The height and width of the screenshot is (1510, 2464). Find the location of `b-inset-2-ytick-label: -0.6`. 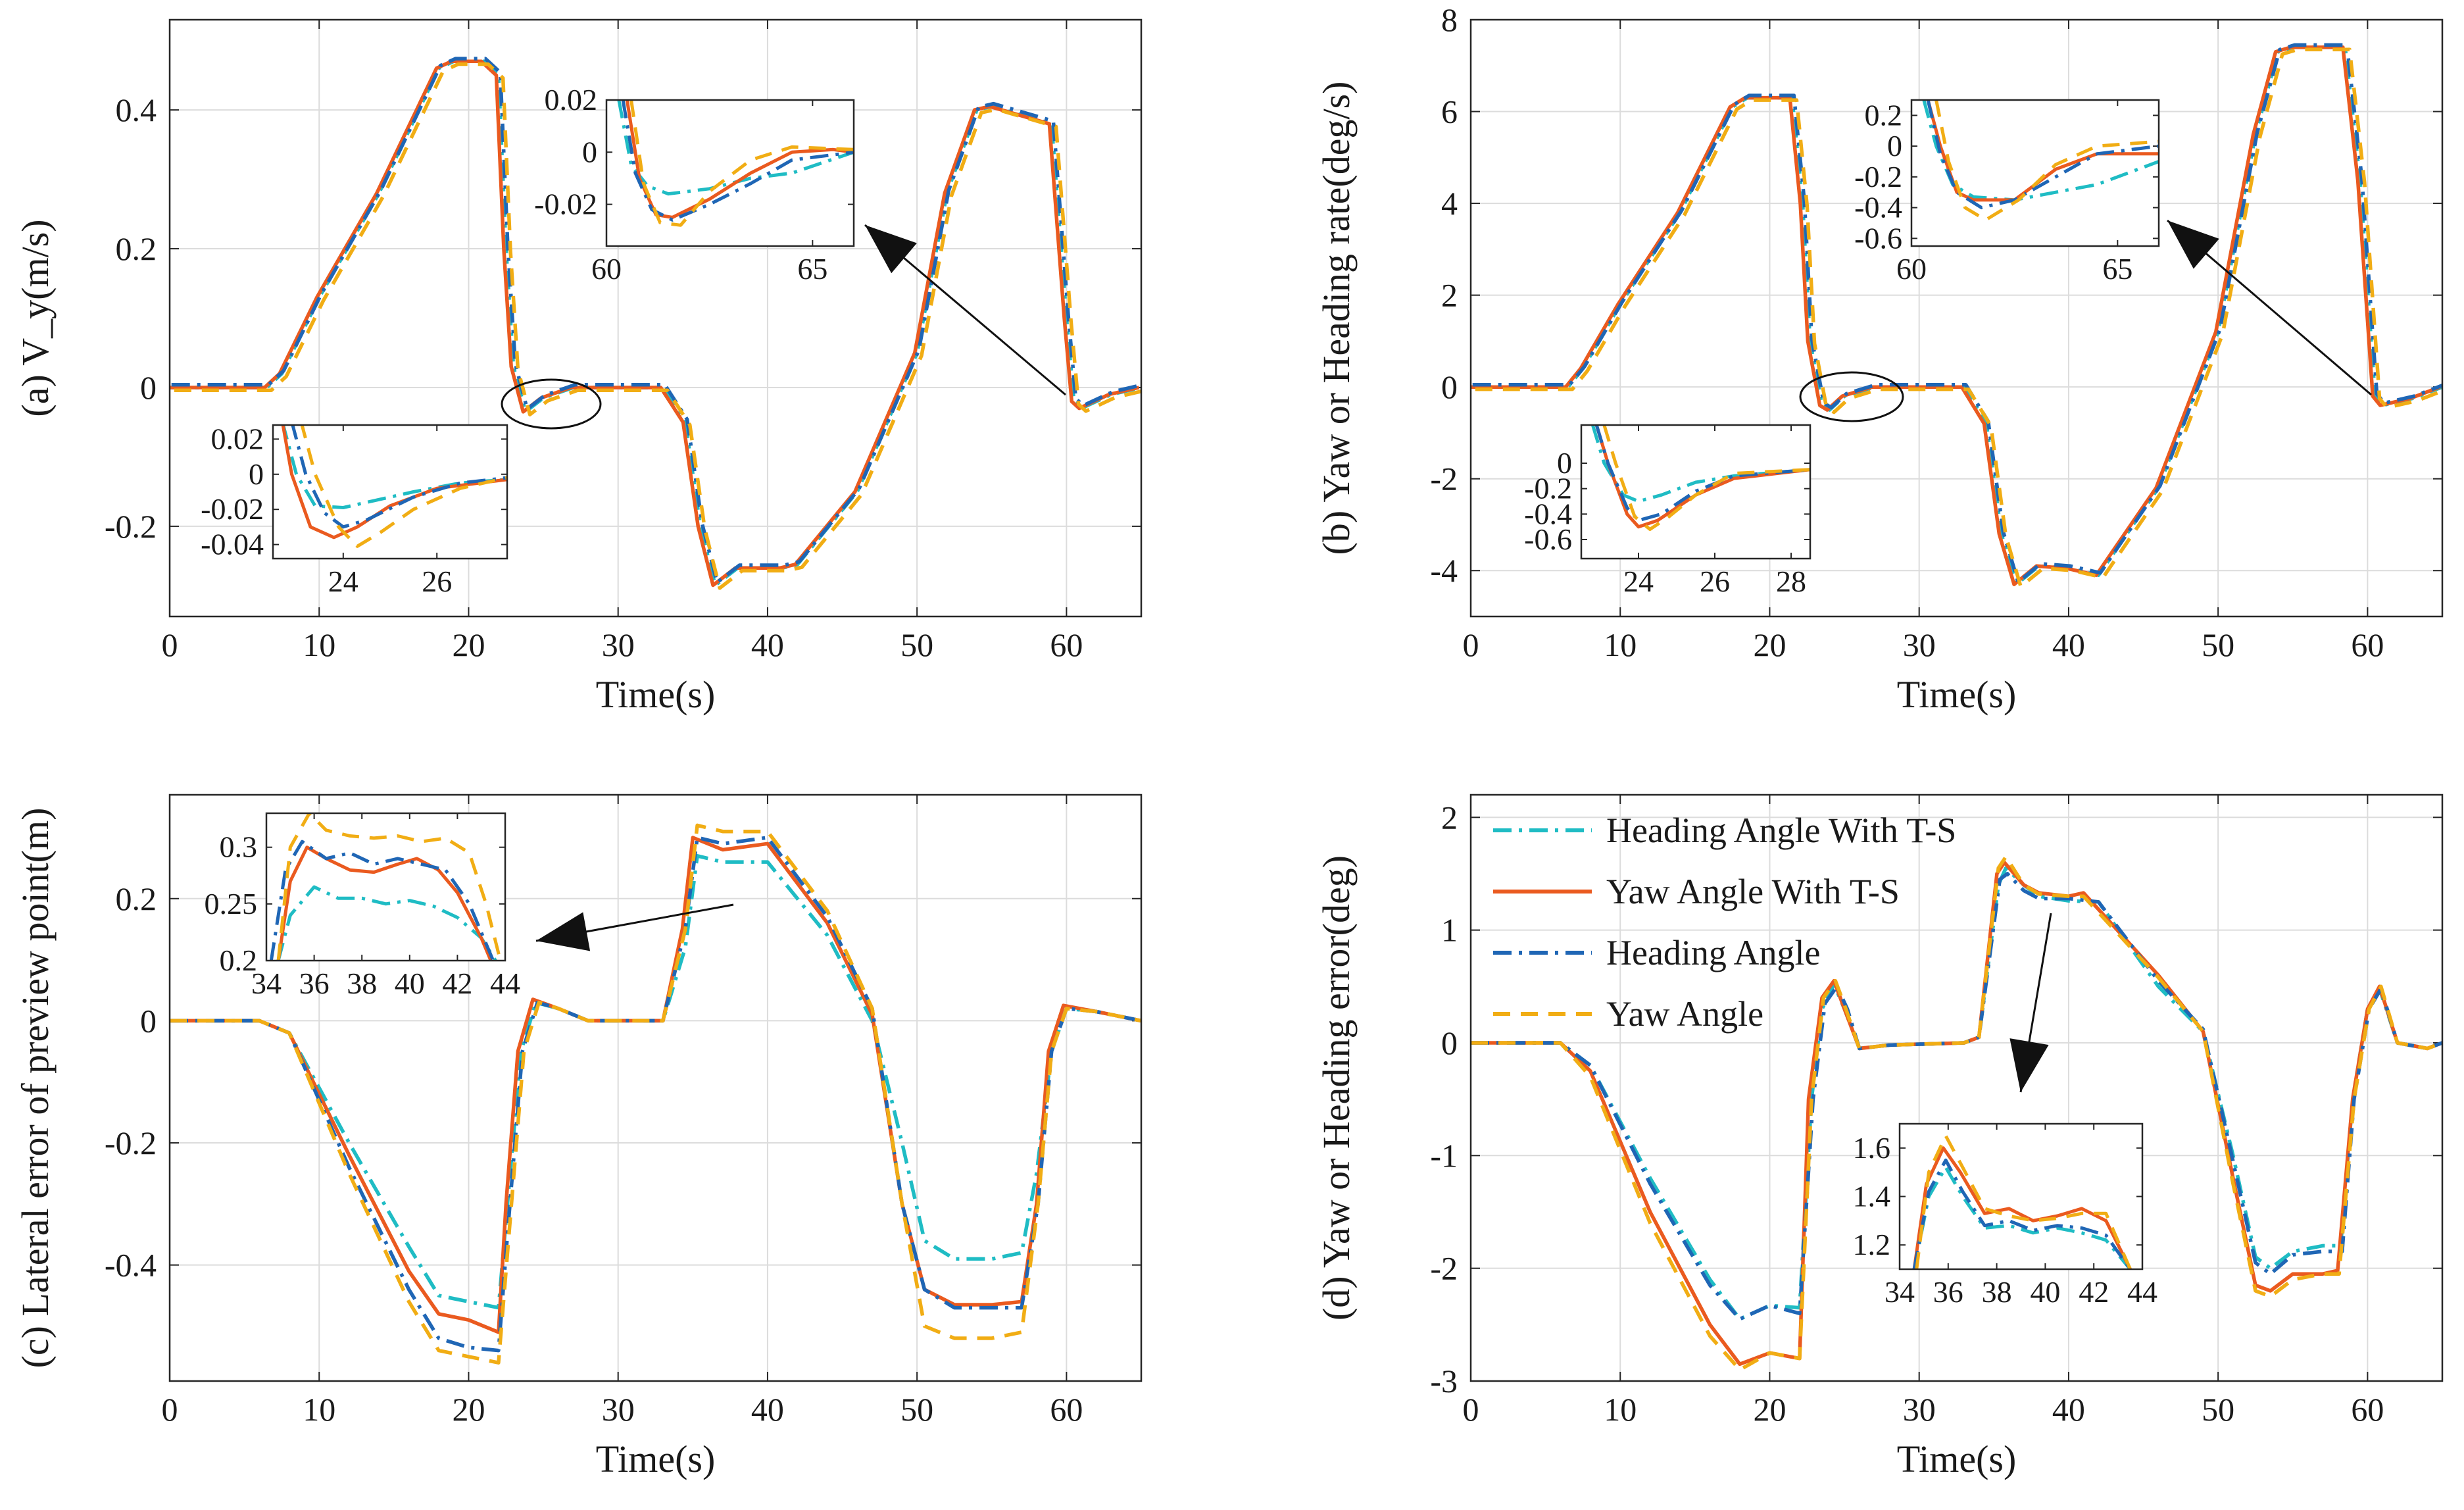

b-inset-2-ytick-label: -0.6 is located at coordinates (1878, 238).